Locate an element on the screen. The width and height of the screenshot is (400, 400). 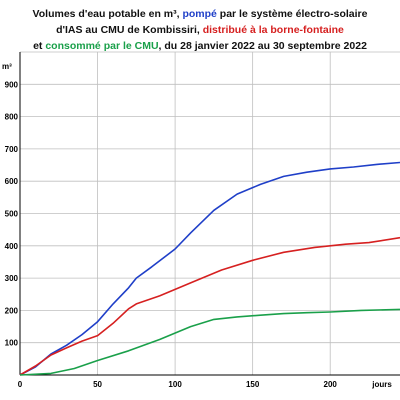
x-tick-label: 50 is located at coordinates (97, 384).